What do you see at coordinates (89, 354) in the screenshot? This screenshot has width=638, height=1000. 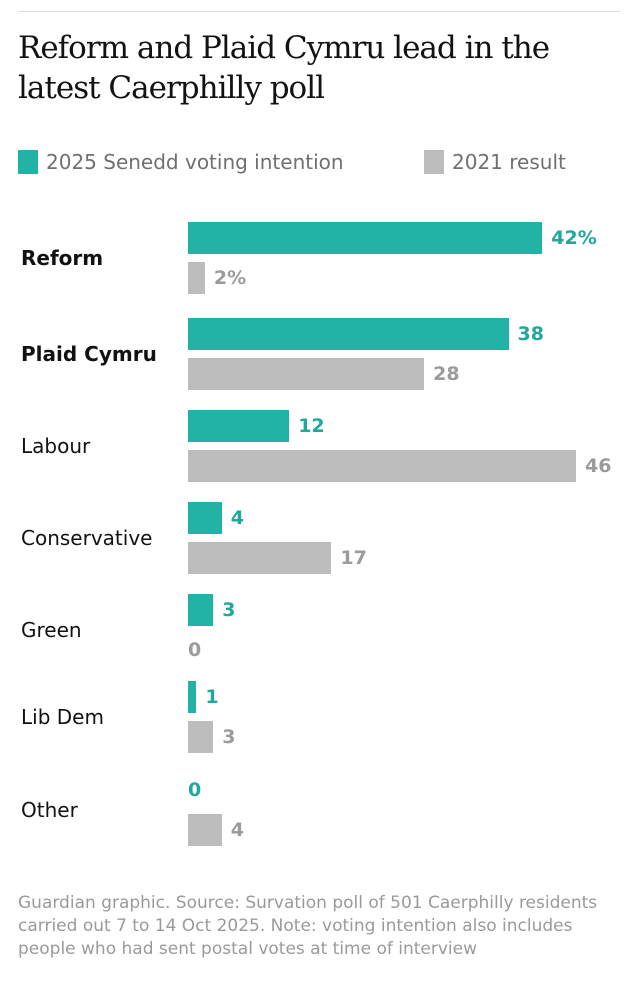 I see `category-label: Plaid Cymru` at bounding box center [89, 354].